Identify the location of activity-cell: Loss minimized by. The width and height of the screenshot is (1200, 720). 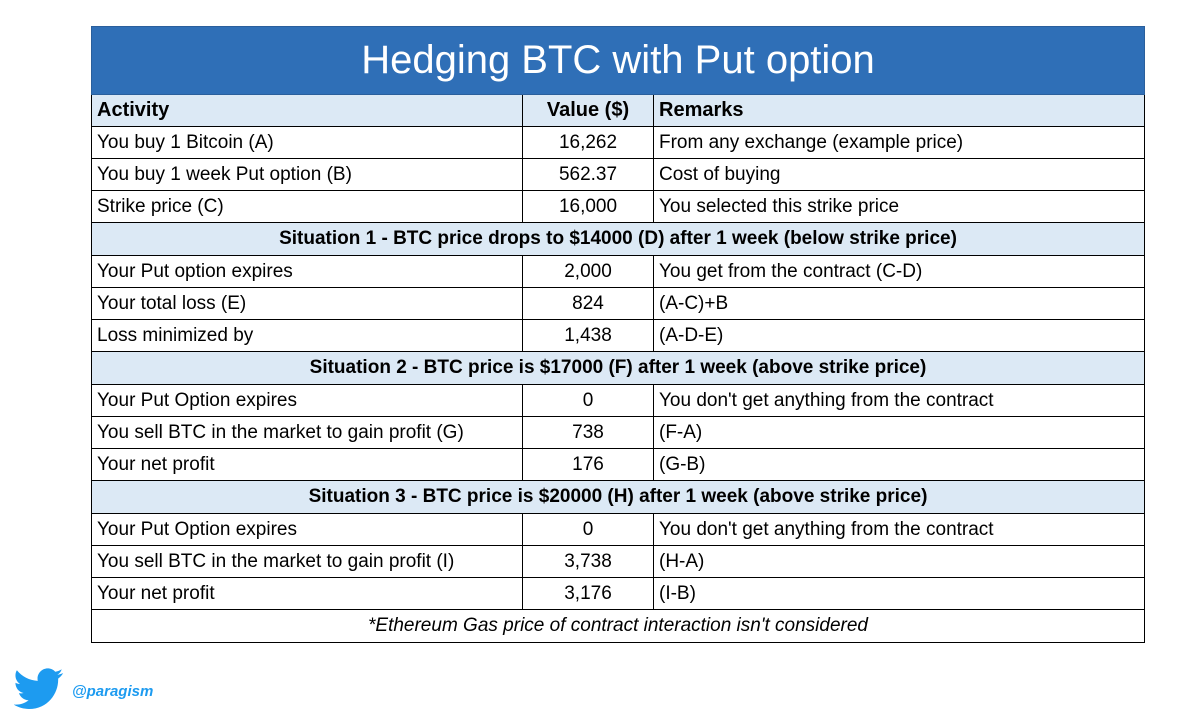
(307, 335).